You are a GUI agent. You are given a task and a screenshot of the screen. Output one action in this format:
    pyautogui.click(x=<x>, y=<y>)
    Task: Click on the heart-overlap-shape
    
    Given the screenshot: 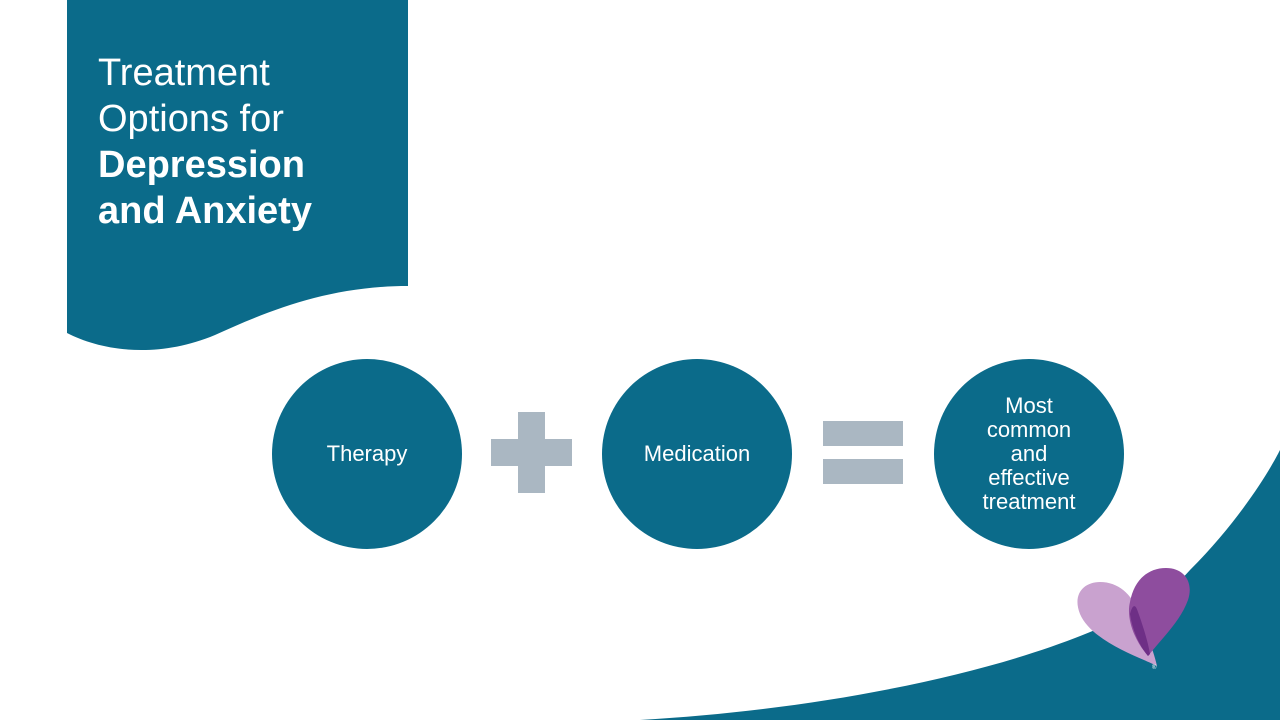 What is the action you would take?
    pyautogui.click(x=1140, y=631)
    